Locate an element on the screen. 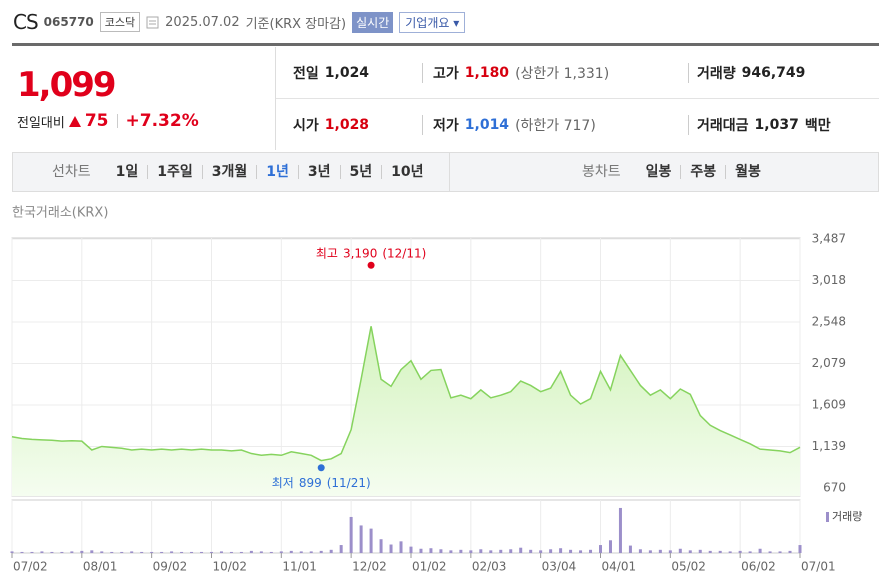  tab: 3개월 is located at coordinates (229, 172).